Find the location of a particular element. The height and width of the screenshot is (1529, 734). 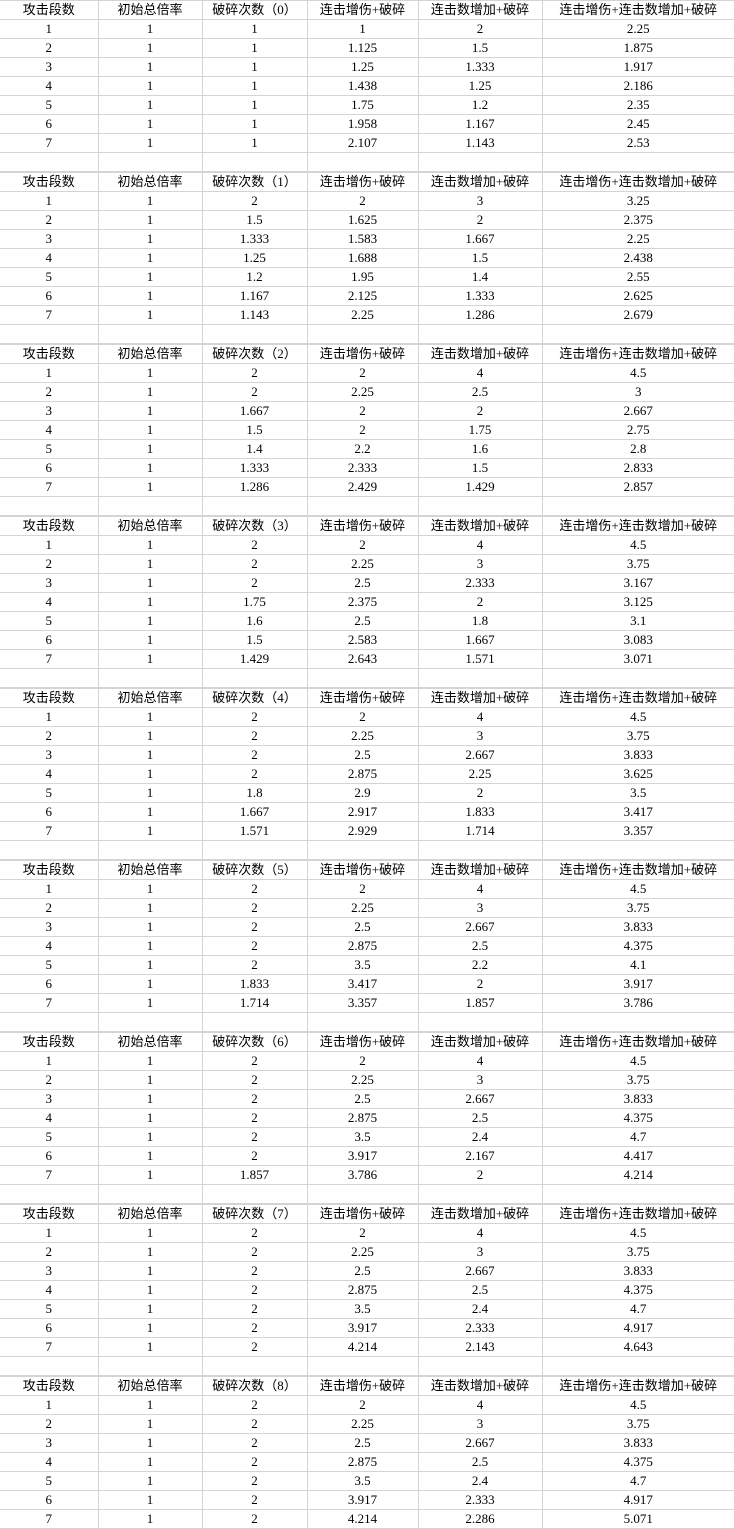

cell: 3.167 is located at coordinates (637, 583).